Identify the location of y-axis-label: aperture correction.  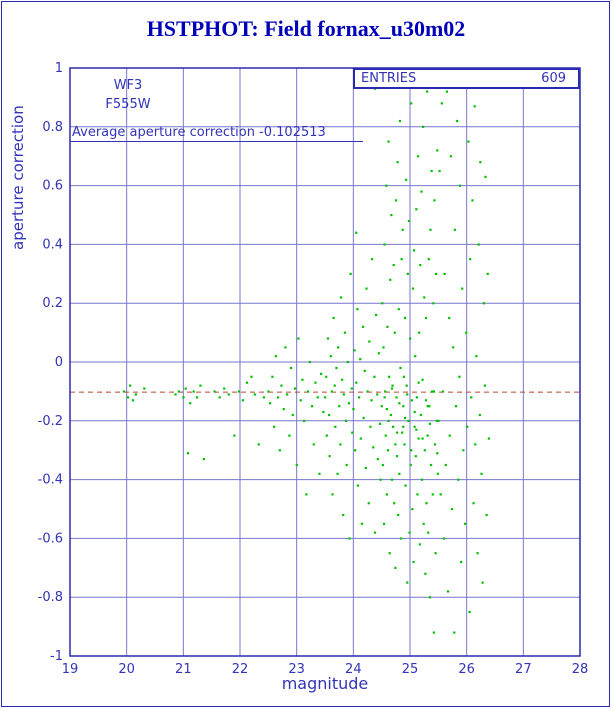
(18, 178).